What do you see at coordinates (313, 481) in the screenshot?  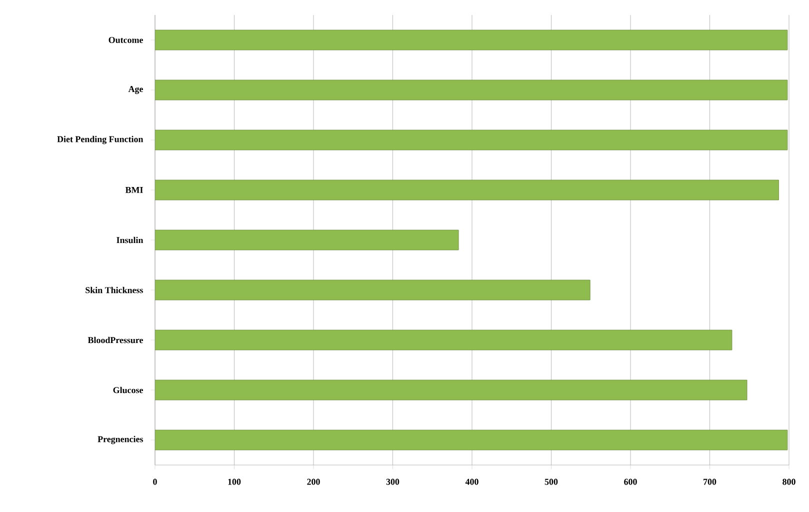 I see `x-tick-label: 200` at bounding box center [313, 481].